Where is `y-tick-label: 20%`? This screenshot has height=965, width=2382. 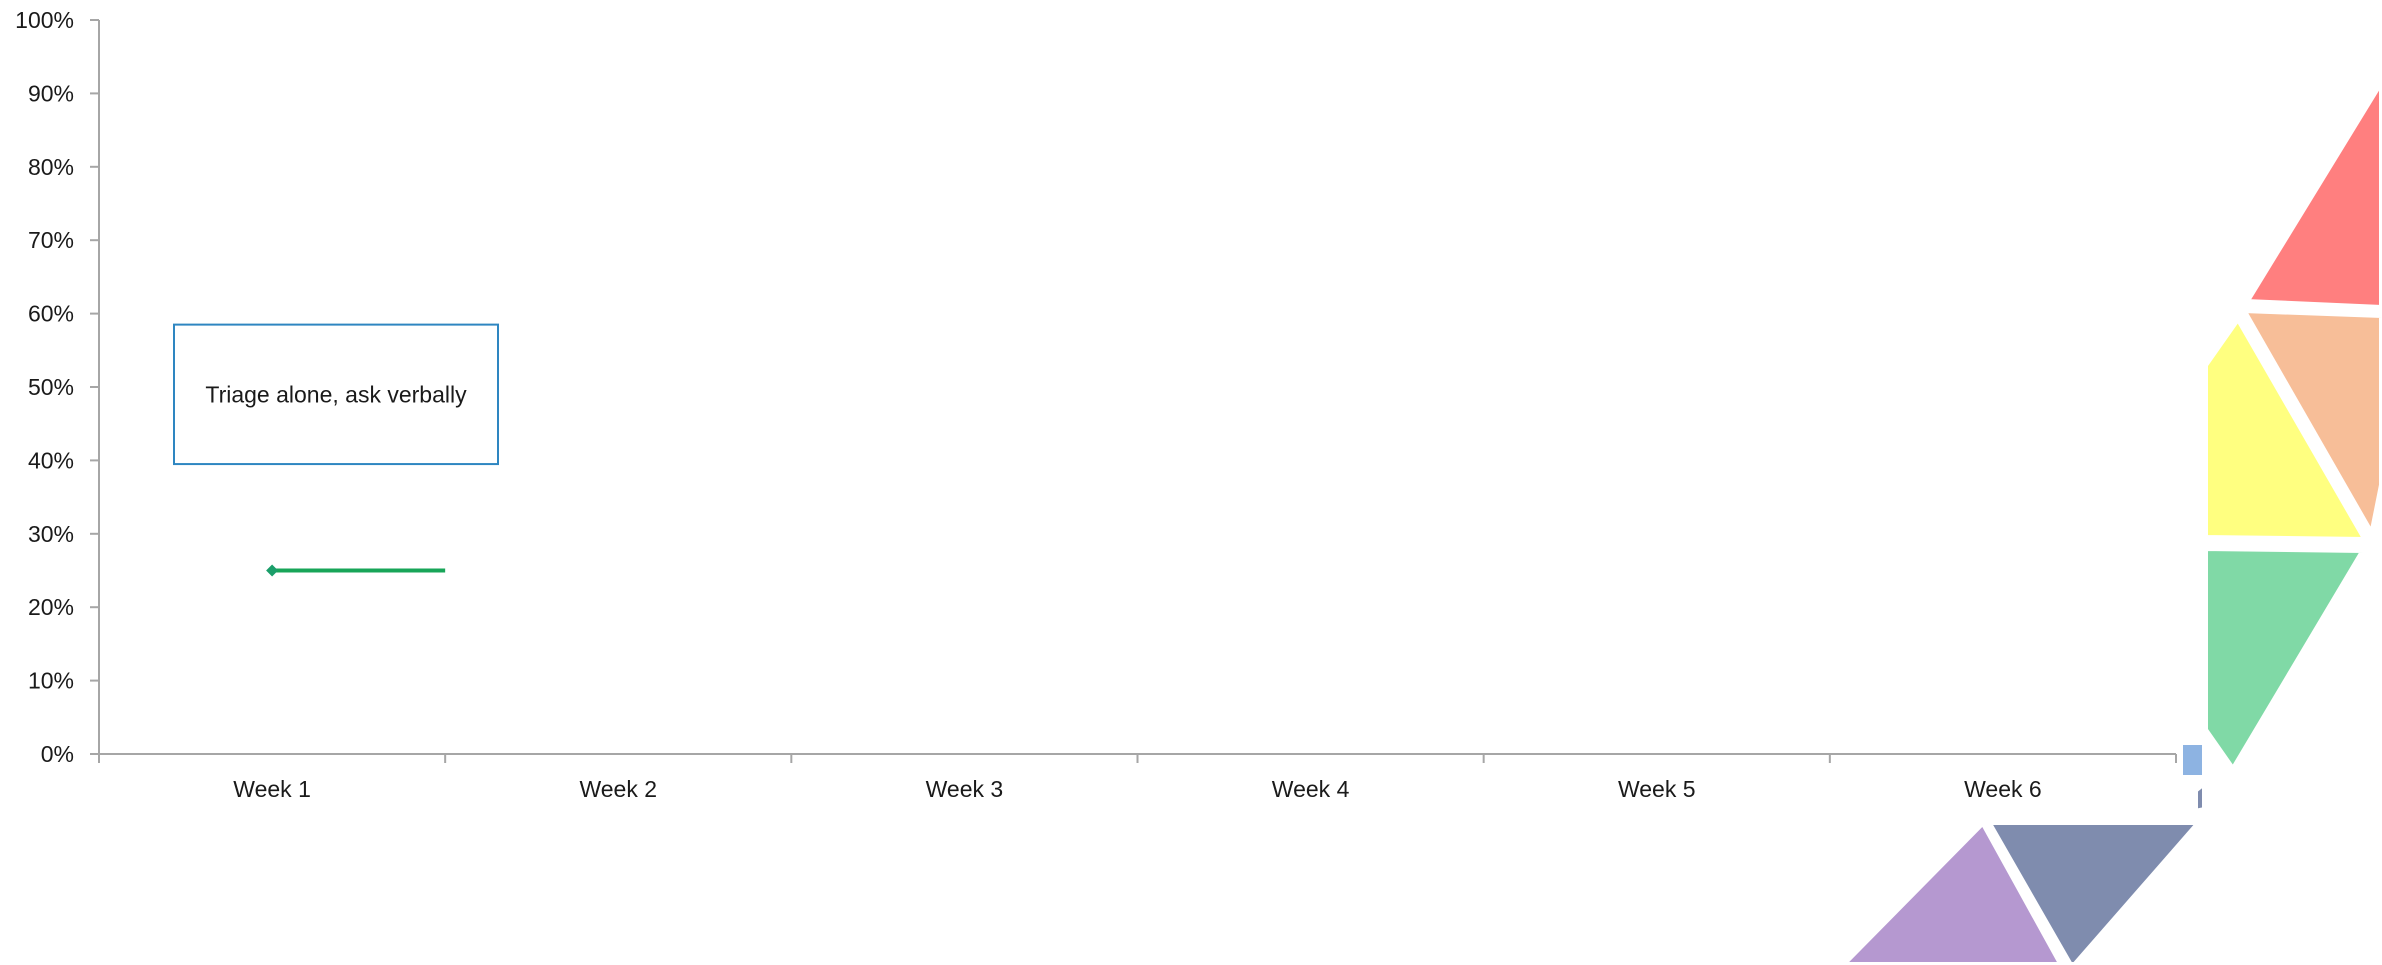
y-tick-label: 20% is located at coordinates (51, 607).